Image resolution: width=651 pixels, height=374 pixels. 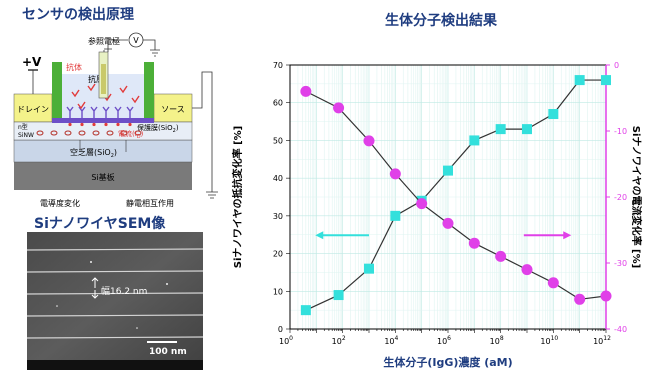 I want to click on source-block, so click(x=173, y=108).